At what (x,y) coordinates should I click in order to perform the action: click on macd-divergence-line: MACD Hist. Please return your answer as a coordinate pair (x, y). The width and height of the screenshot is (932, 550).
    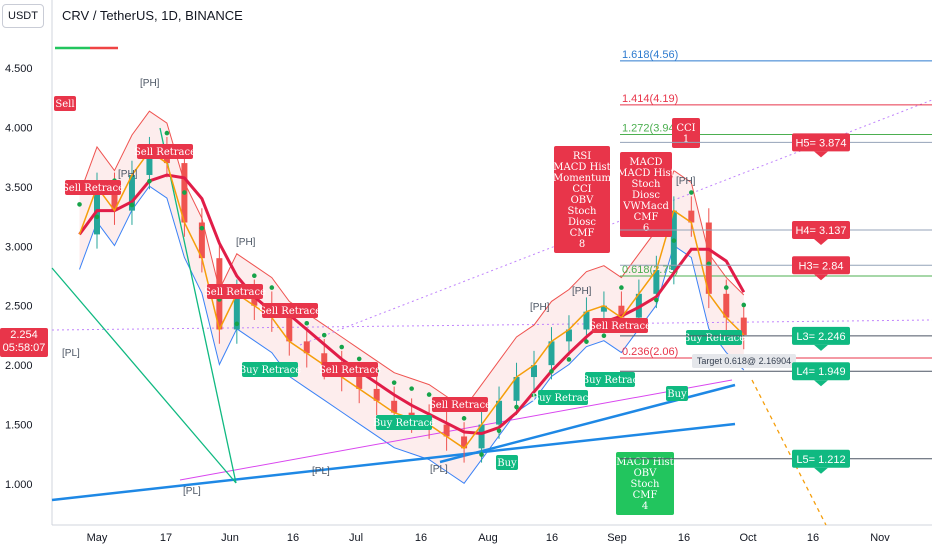
    Looking at the image, I should click on (645, 173).